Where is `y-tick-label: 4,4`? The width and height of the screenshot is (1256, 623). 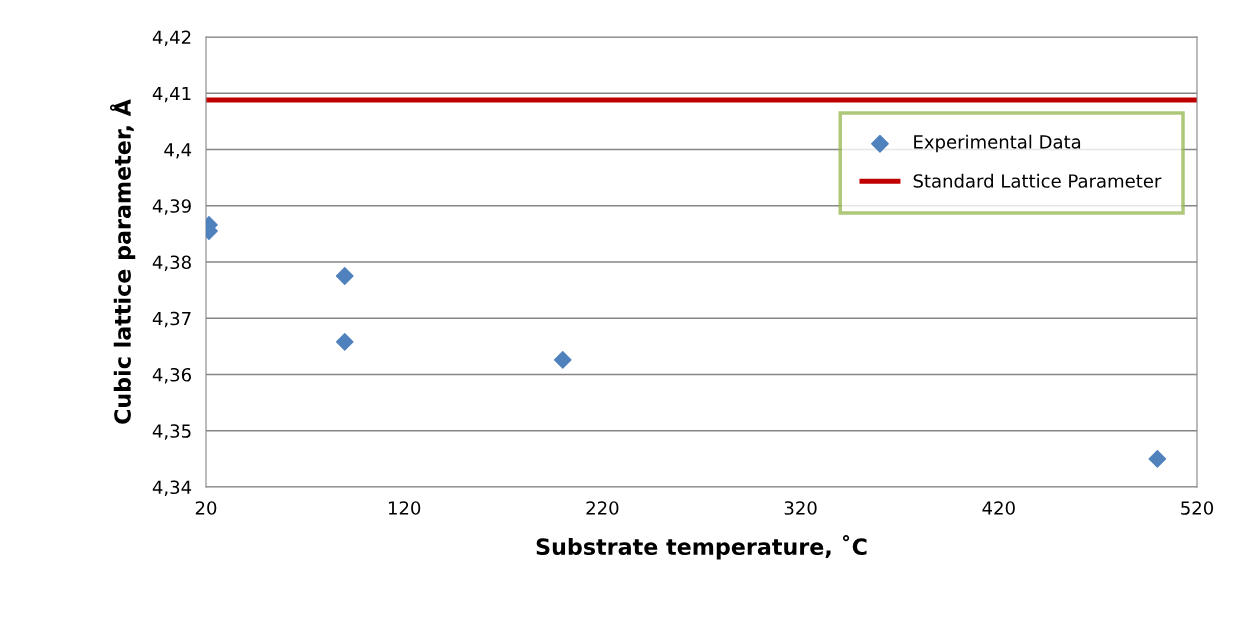 y-tick-label: 4,4 is located at coordinates (178, 151).